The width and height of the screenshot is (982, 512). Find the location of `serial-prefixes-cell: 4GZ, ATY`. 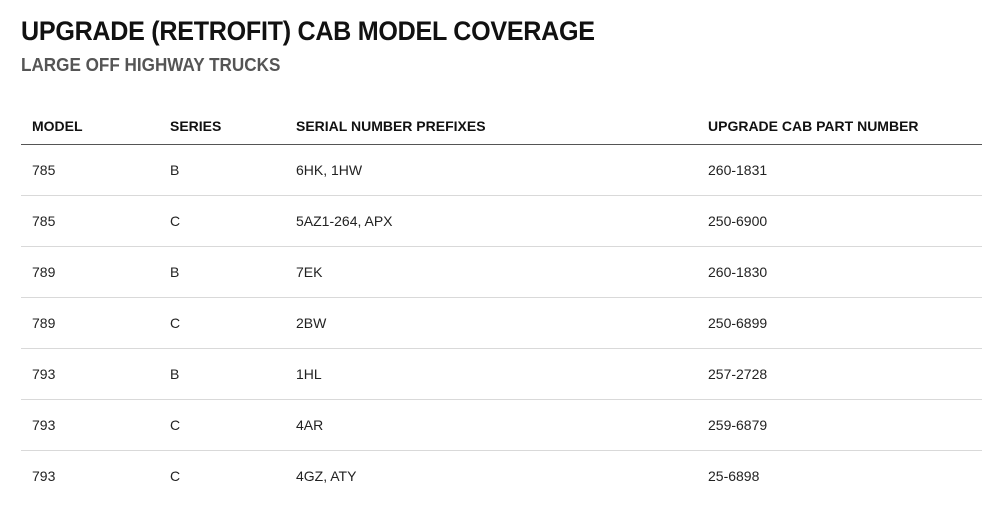

serial-prefixes-cell: 4GZ, ATY is located at coordinates (326, 476).